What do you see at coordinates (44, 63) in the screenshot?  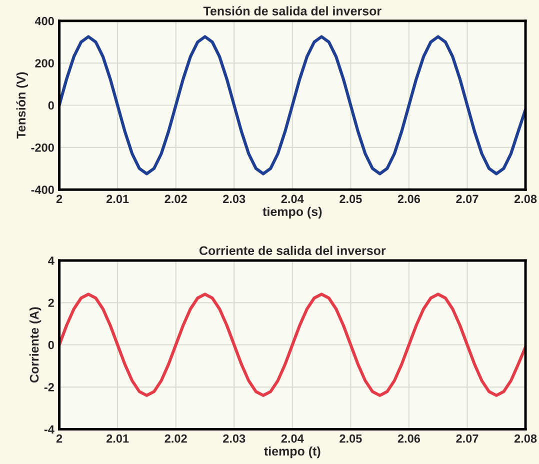 I see `y-tick-label: 200` at bounding box center [44, 63].